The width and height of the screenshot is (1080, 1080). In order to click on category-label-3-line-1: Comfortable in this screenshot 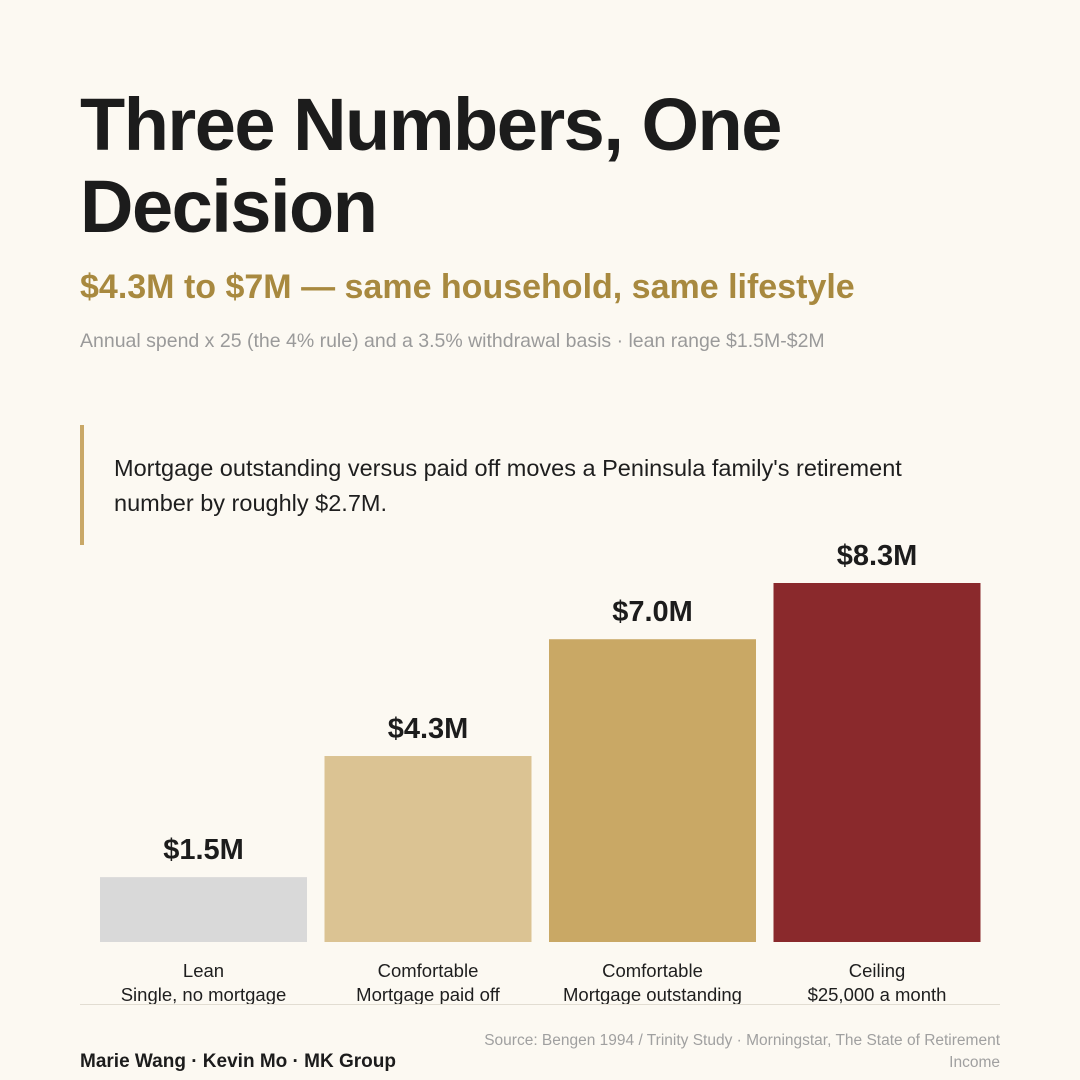, I will do `click(652, 970)`.